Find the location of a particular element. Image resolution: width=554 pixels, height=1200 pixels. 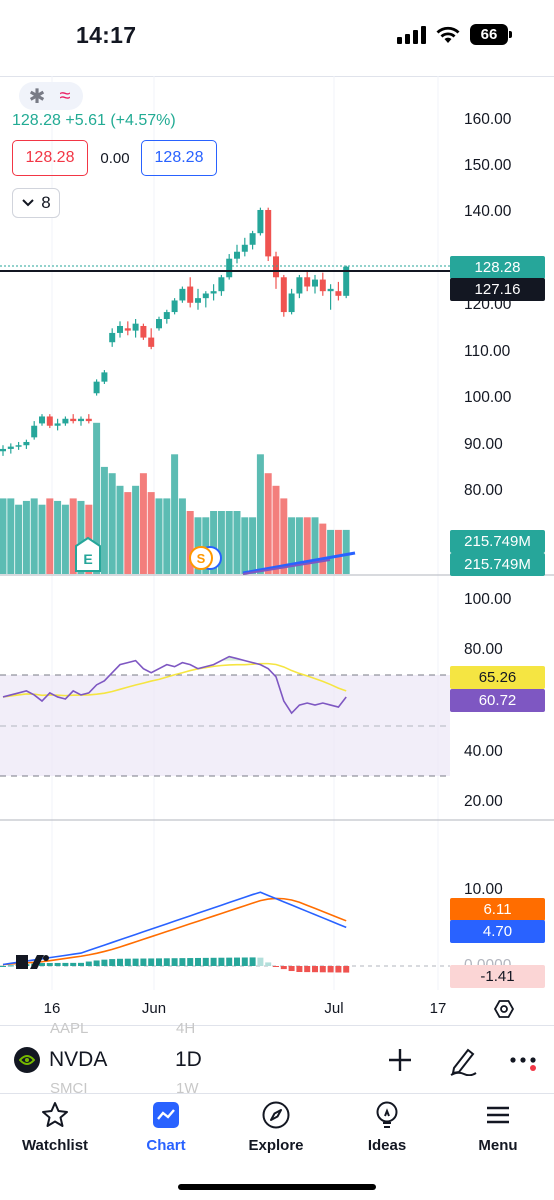

bid-button: 128.28 is located at coordinates (50, 158).